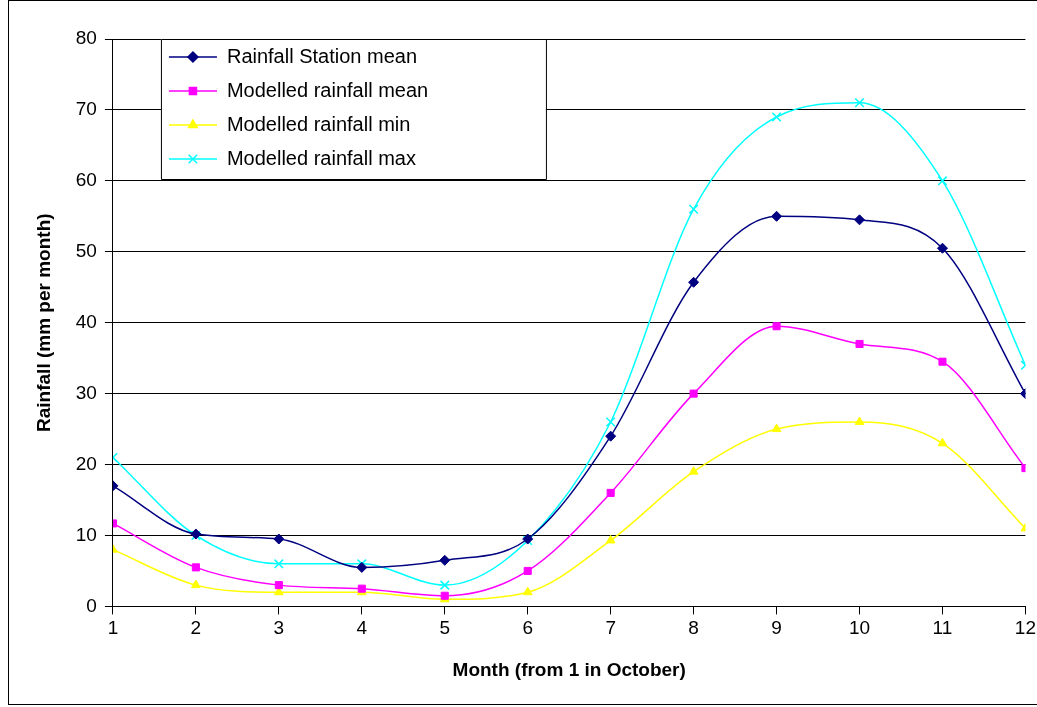  What do you see at coordinates (776, 628) in the screenshot?
I see `x-tick-label: 9` at bounding box center [776, 628].